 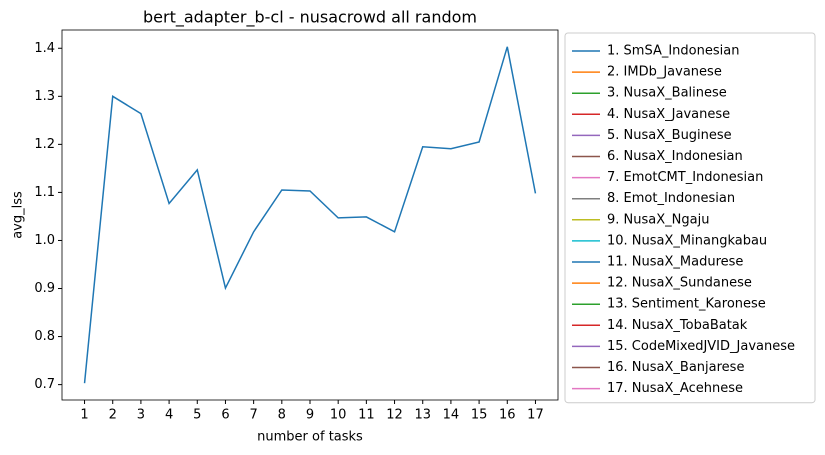 I want to click on legend-label: 17. NusaX_Acehnese, so click(x=675, y=388).